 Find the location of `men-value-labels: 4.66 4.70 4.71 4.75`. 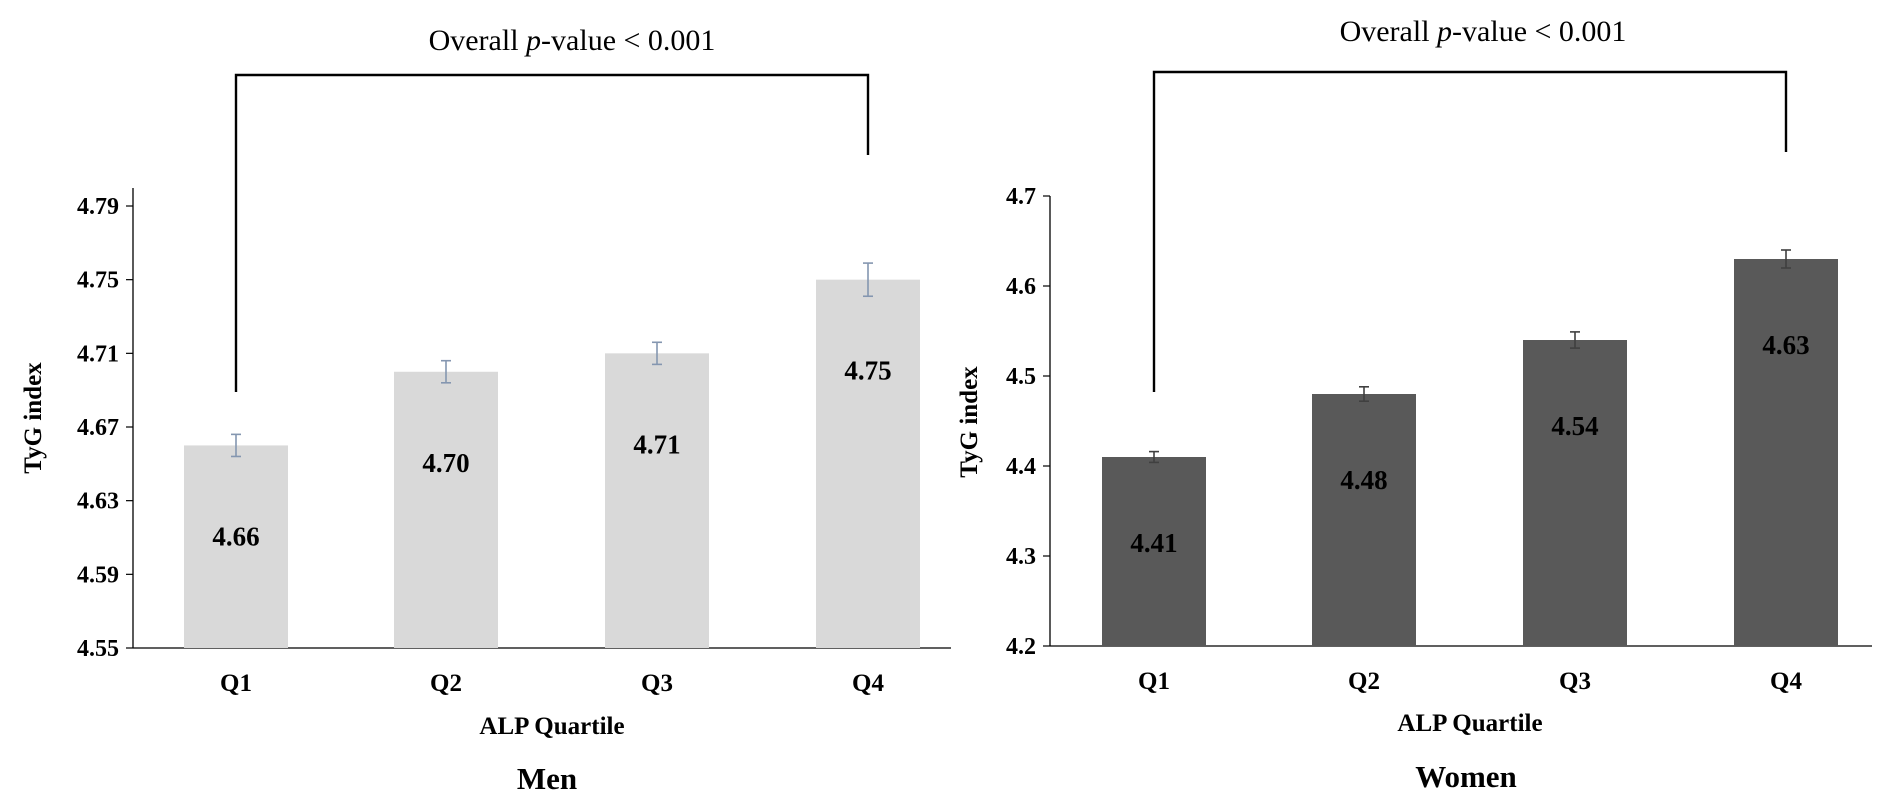

men-value-labels: 4.66 4.70 4.71 4.75 is located at coordinates (551, 454).